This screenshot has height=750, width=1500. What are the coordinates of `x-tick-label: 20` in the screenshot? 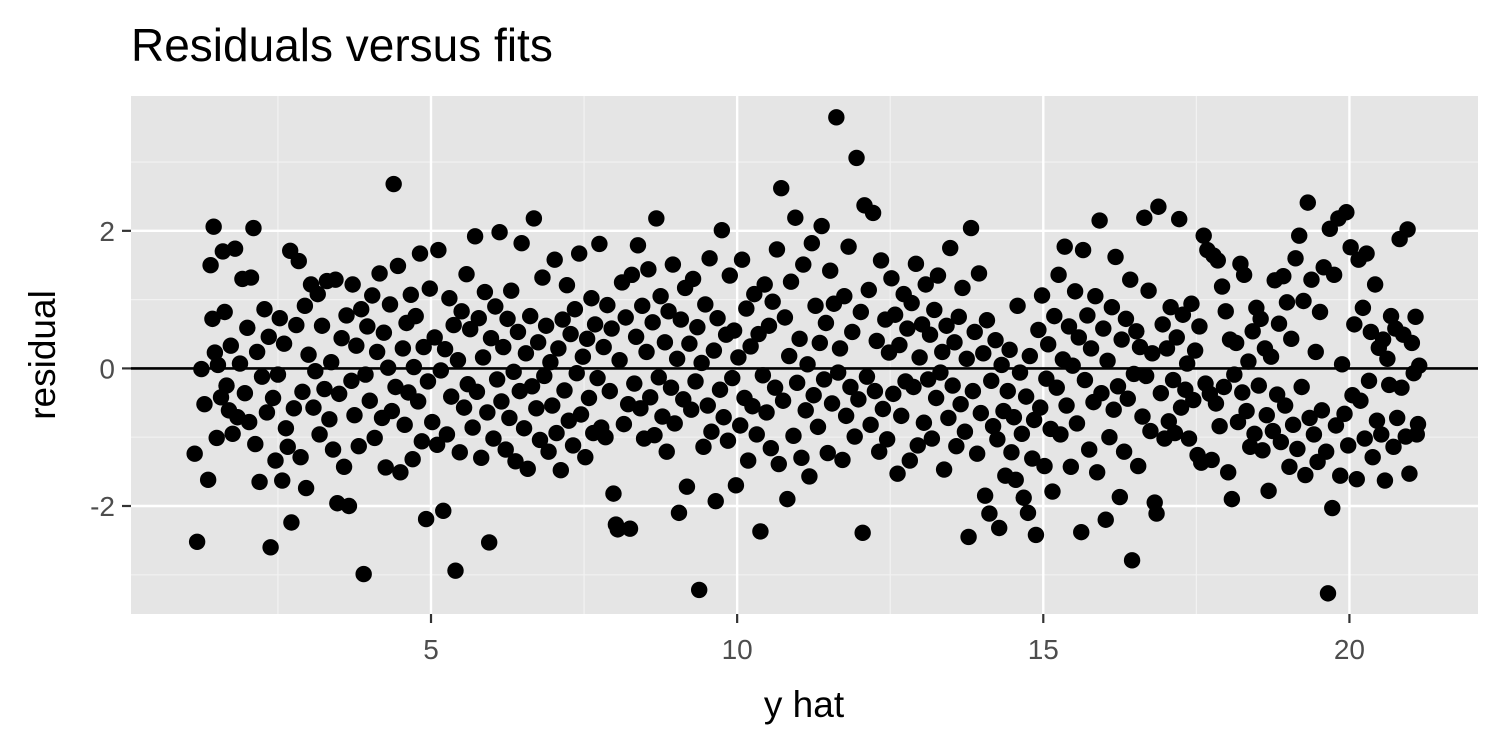 It's located at (1349, 649).